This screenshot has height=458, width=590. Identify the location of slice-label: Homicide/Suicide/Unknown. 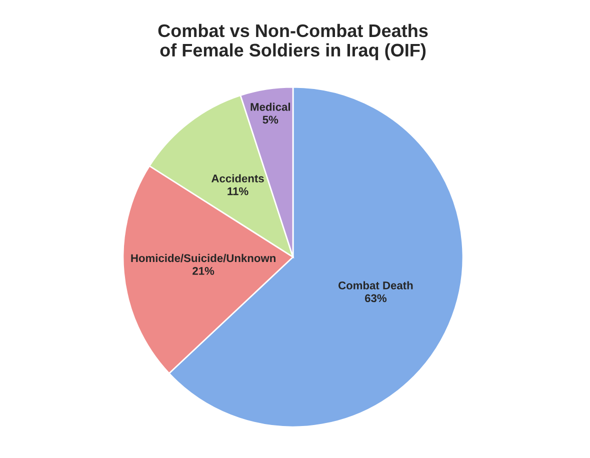
(203, 258).